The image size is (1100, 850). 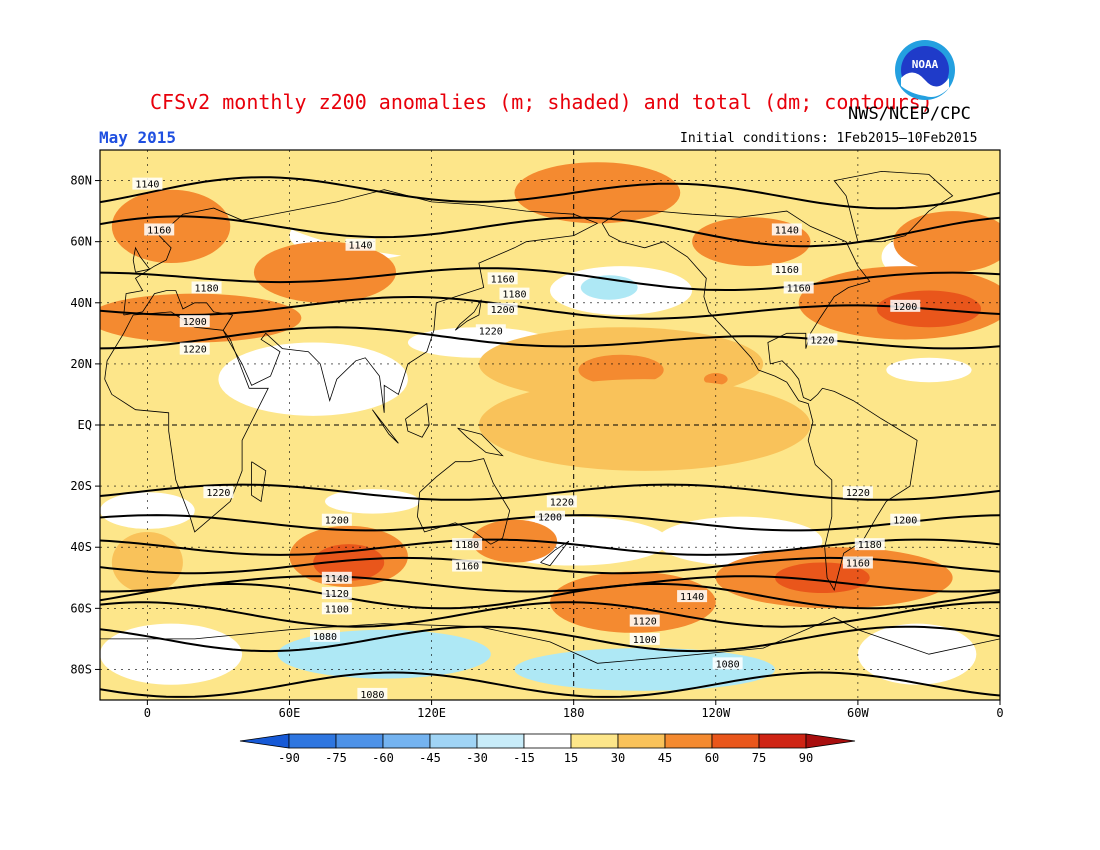 I want to click on colorbar-label: 75, so click(x=759, y=758).